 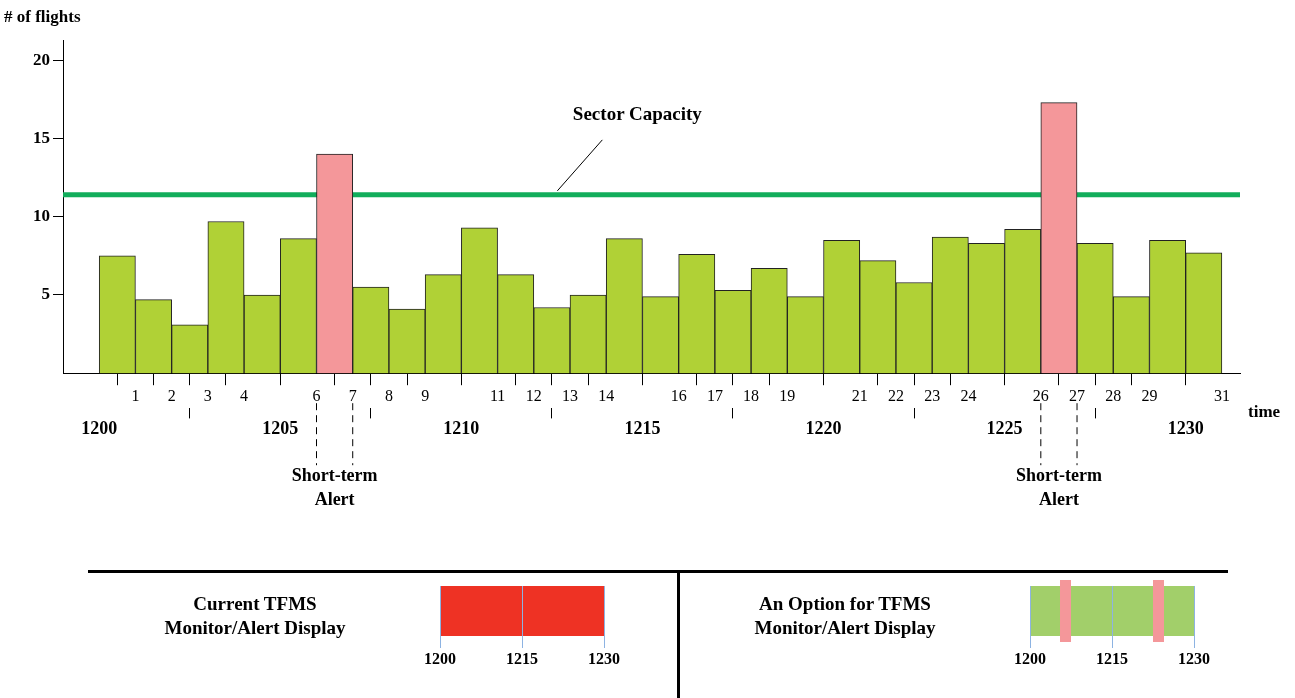 I want to click on x2-tick-label: 14, so click(x=606, y=395).